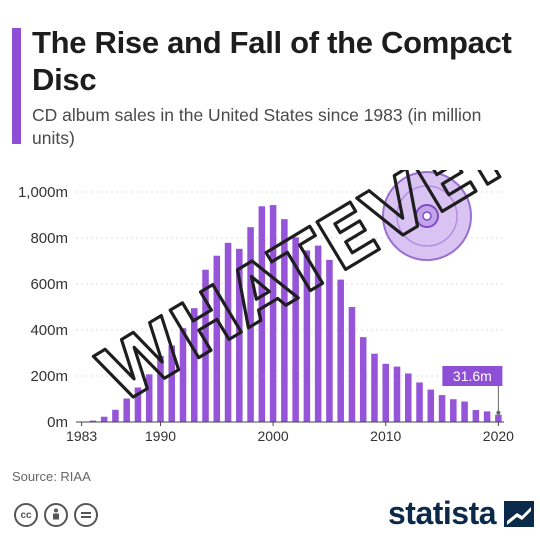 The height and width of the screenshot is (539, 540). I want to click on attribution-icon, so click(56, 515).